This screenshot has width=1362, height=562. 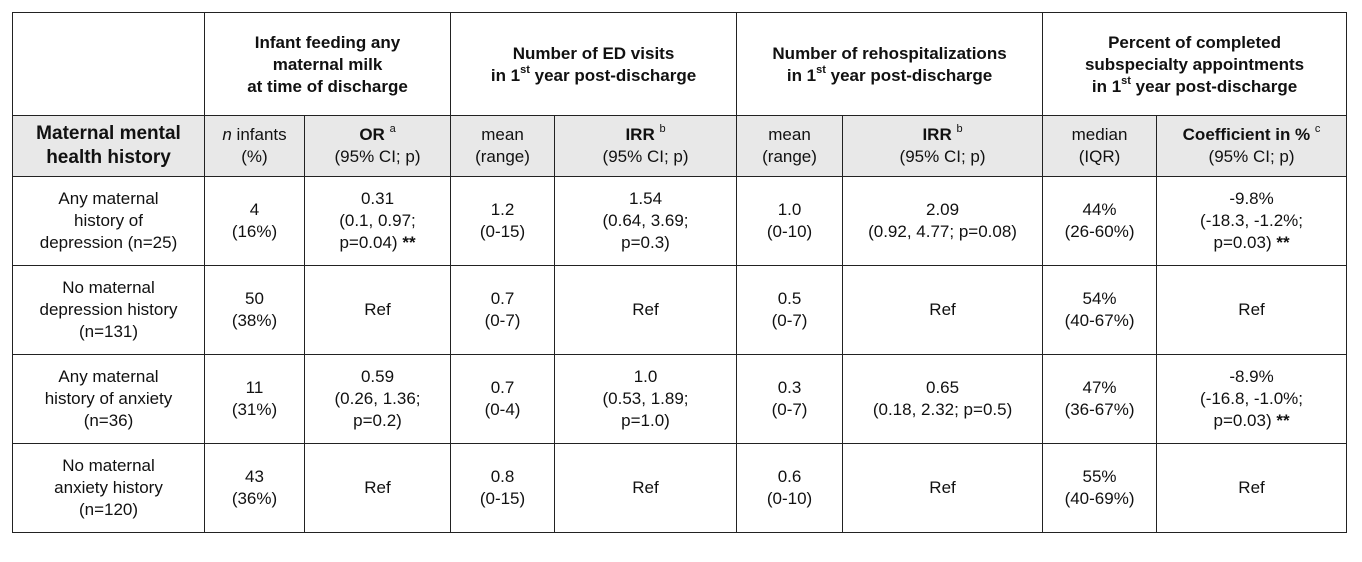 What do you see at coordinates (1099, 156) in the screenshot?
I see `header-line: (IQR)` at bounding box center [1099, 156].